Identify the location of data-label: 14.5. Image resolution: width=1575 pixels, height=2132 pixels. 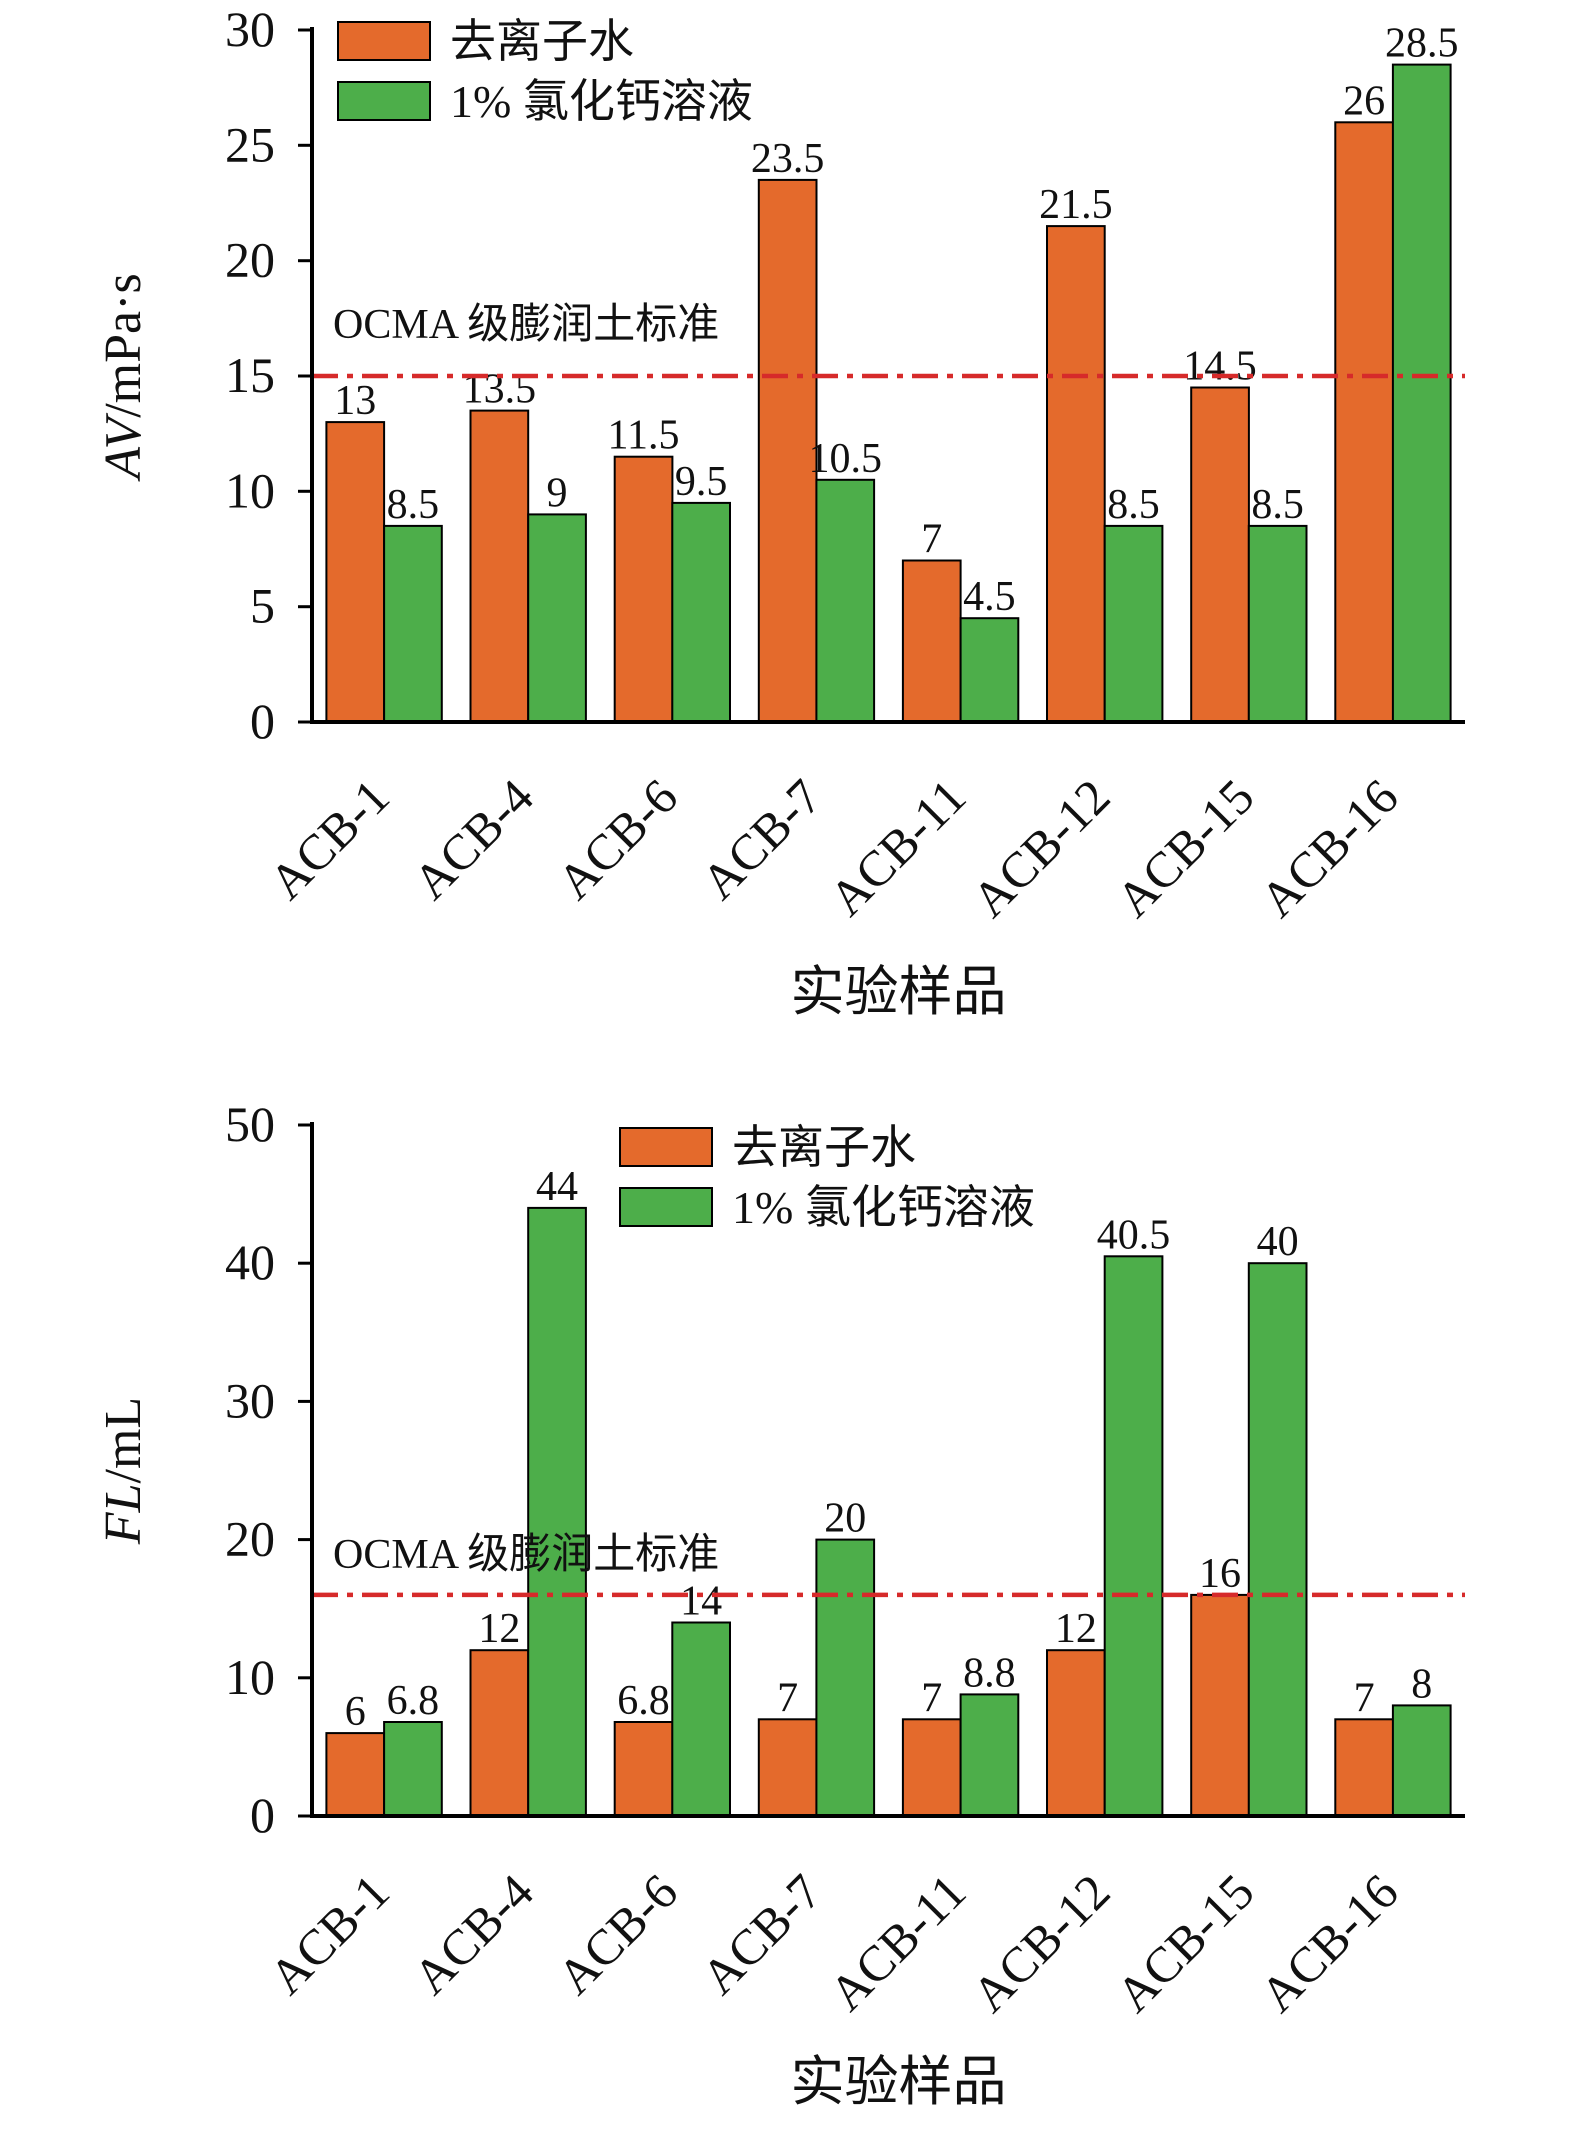
(1220, 367).